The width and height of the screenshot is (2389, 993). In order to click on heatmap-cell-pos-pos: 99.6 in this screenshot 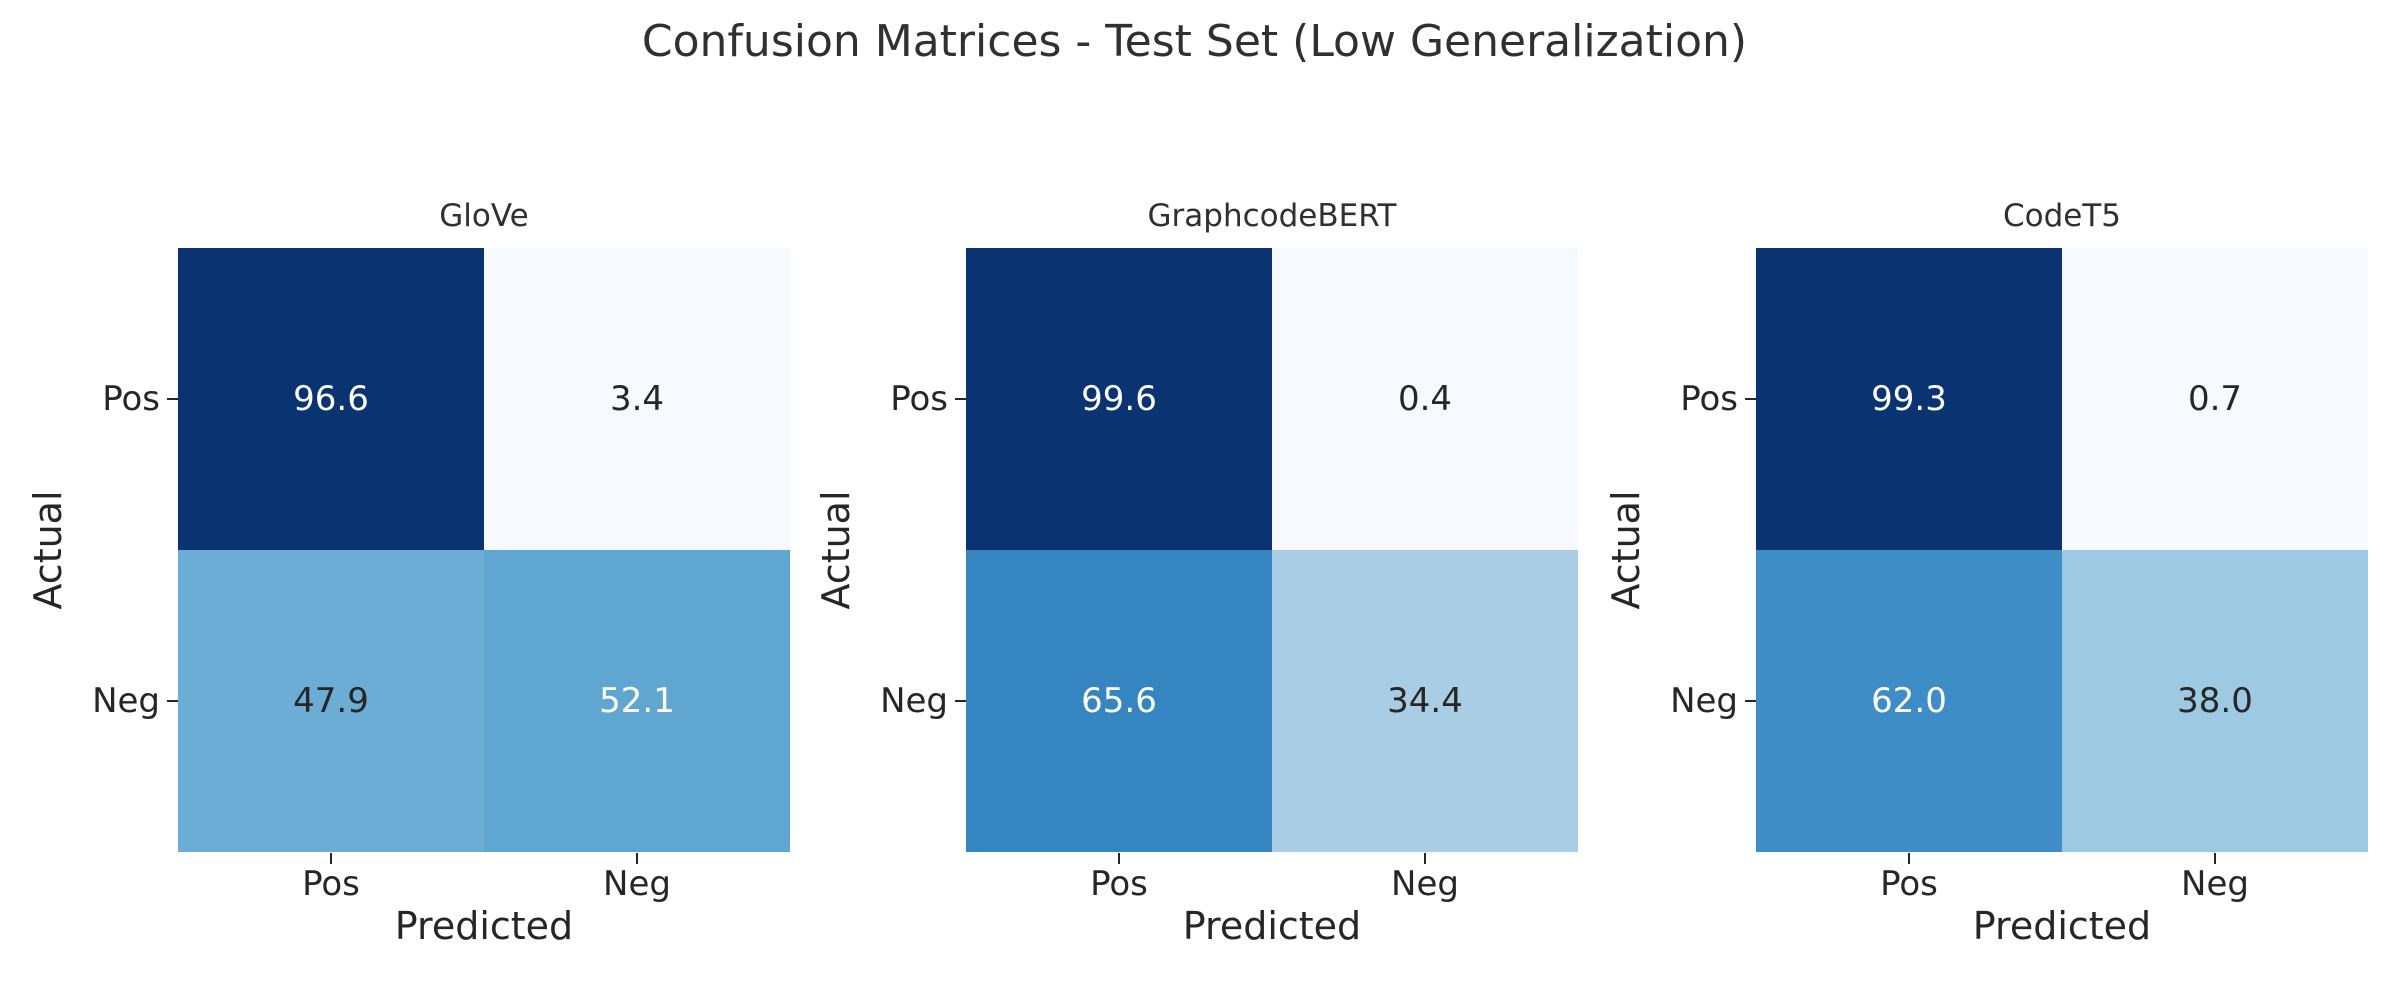, I will do `click(1119, 399)`.